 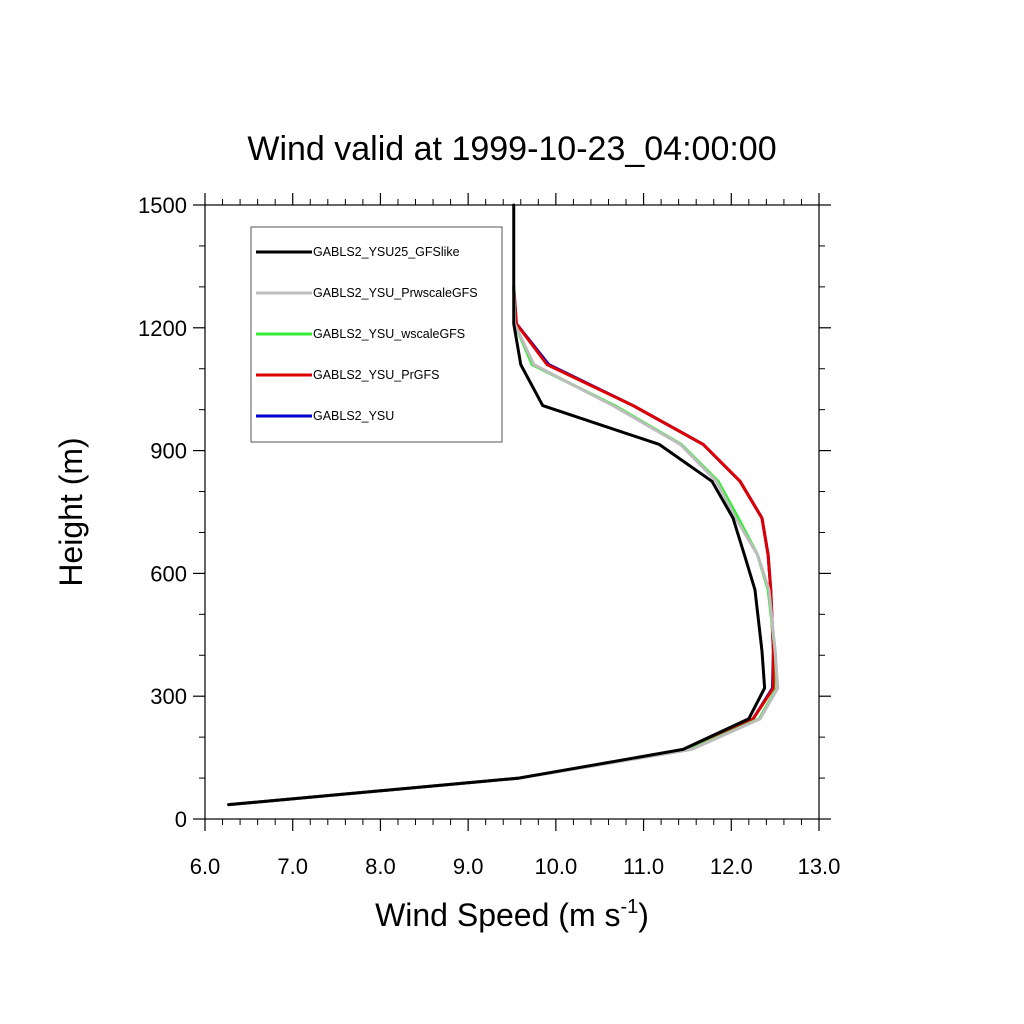 I want to click on x-axis-title-close: ), so click(x=643, y=915).